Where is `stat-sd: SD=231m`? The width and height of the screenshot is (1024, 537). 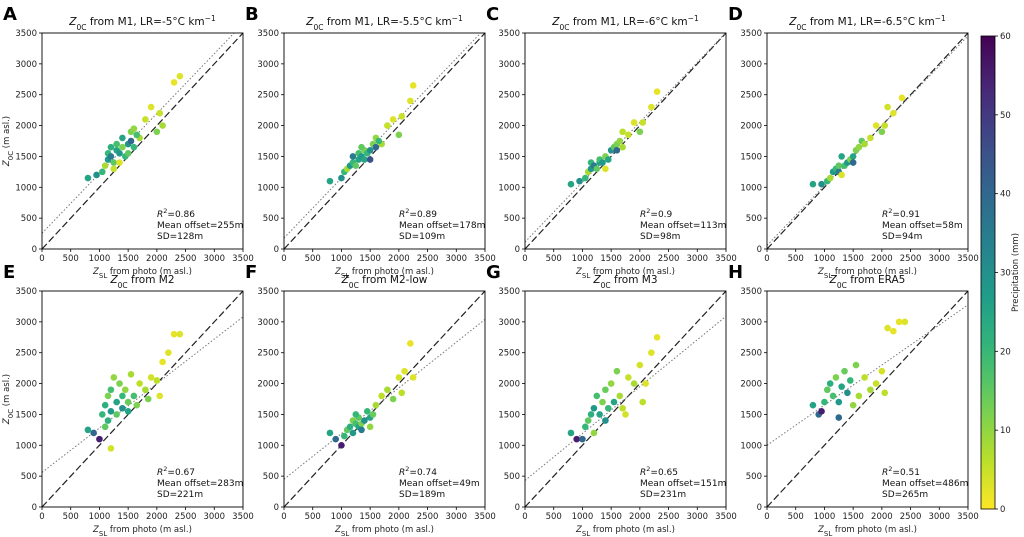
stat-sd: SD=231m is located at coordinates (663, 495).